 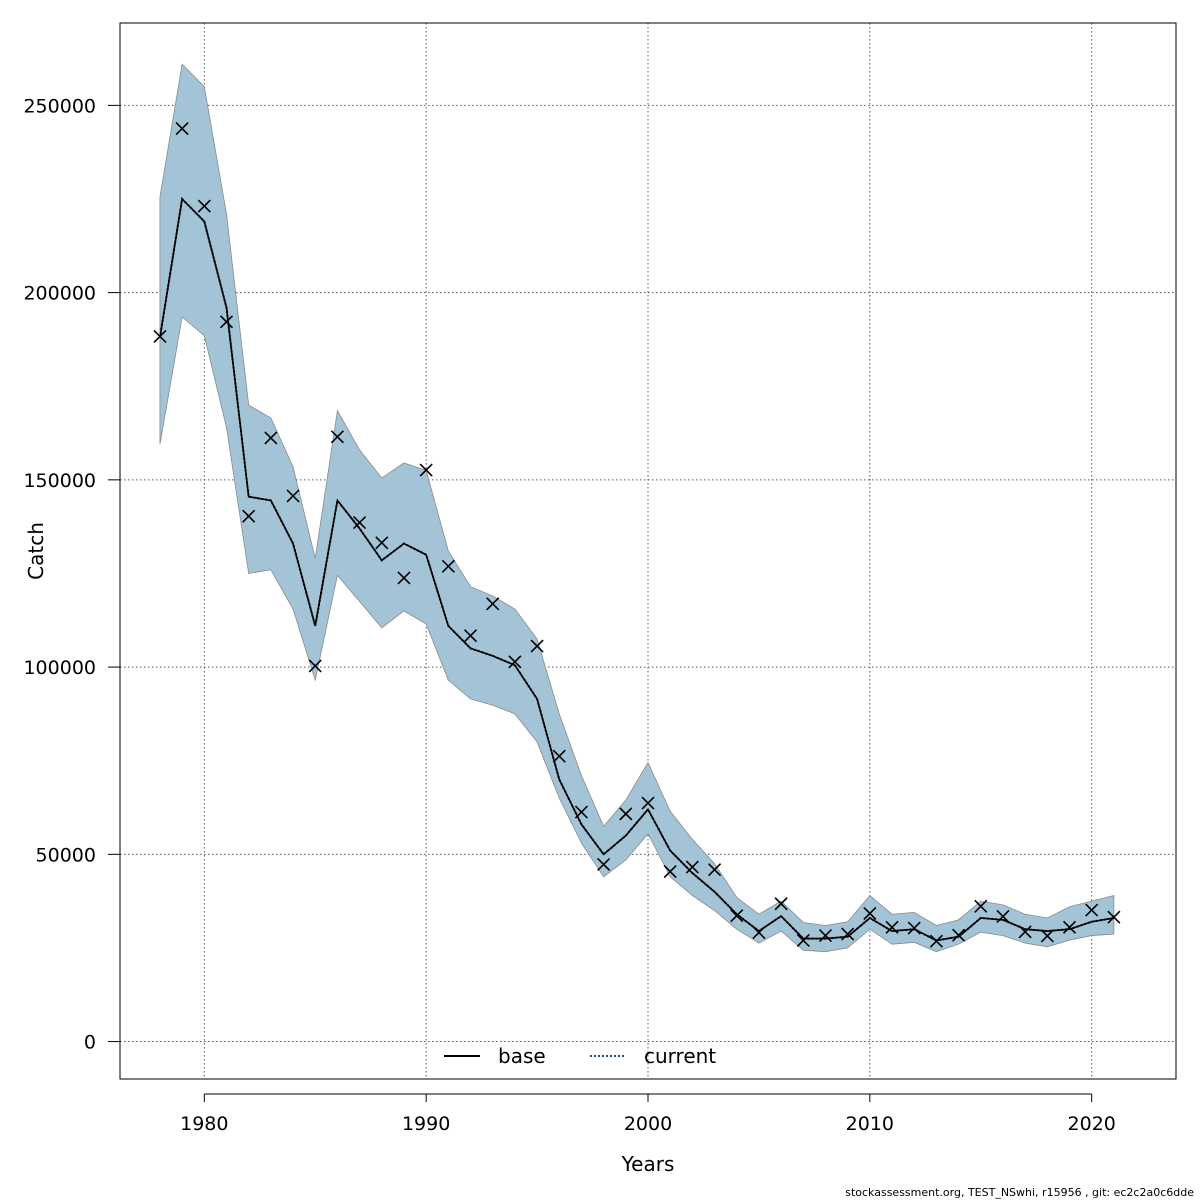 I want to click on y-tick-label: 50000, so click(x=66, y=855).